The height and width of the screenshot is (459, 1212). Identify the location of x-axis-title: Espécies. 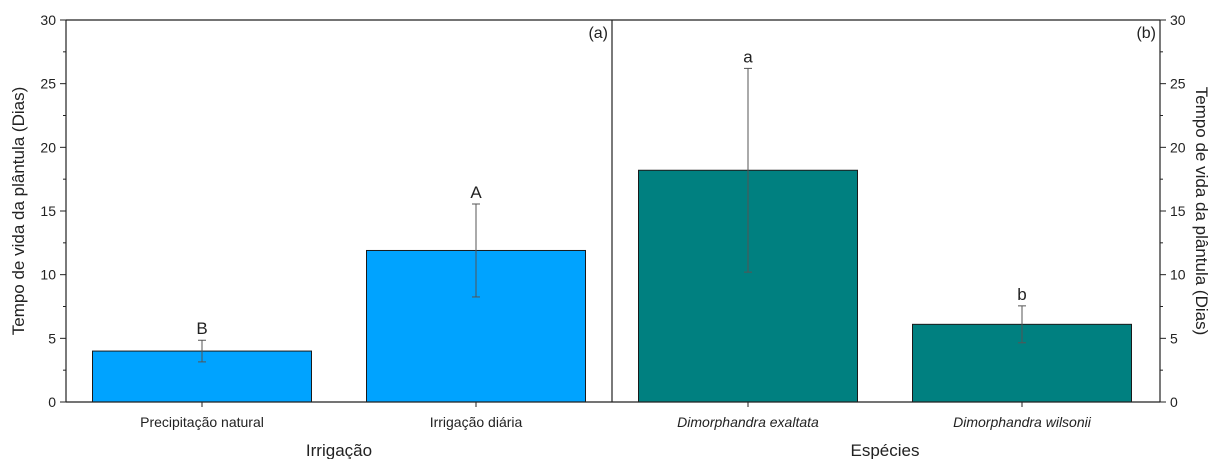
(885, 450).